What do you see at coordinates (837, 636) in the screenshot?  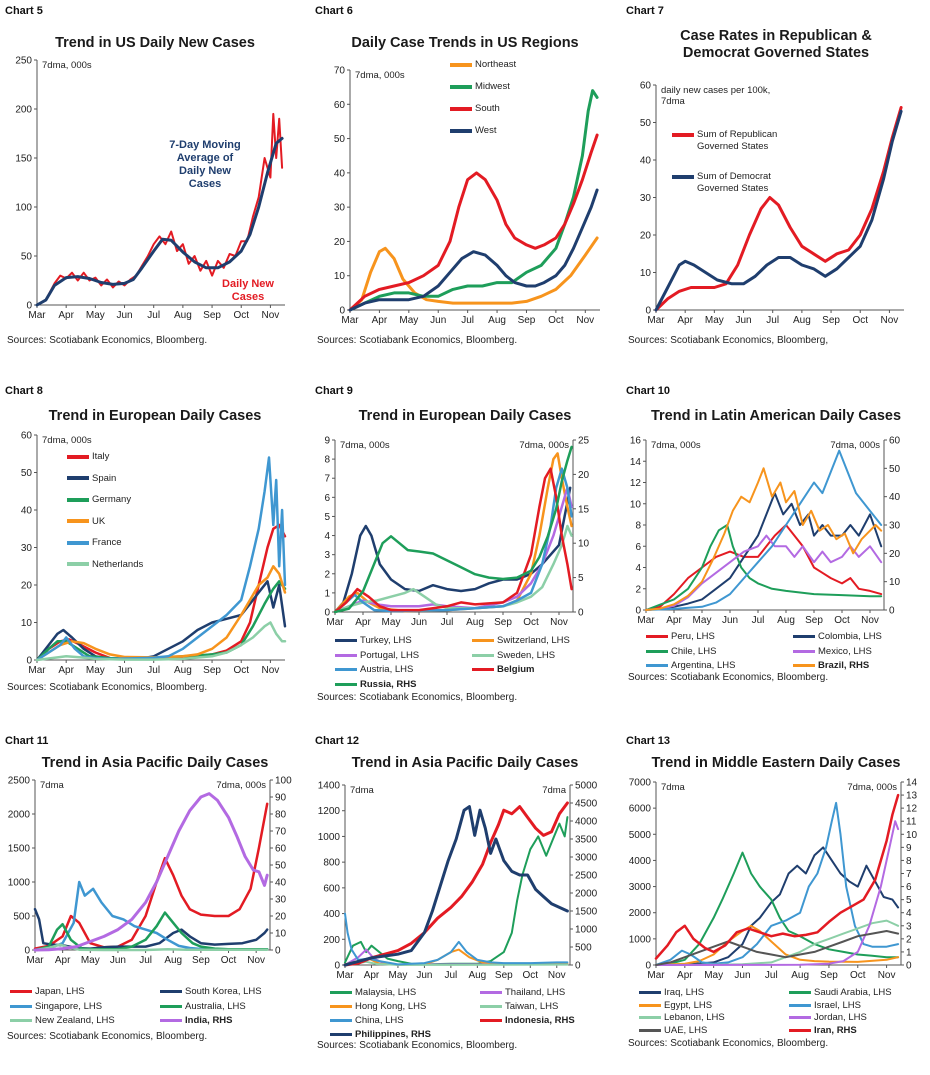 I see `legend-item: Colombia, LHS` at bounding box center [837, 636].